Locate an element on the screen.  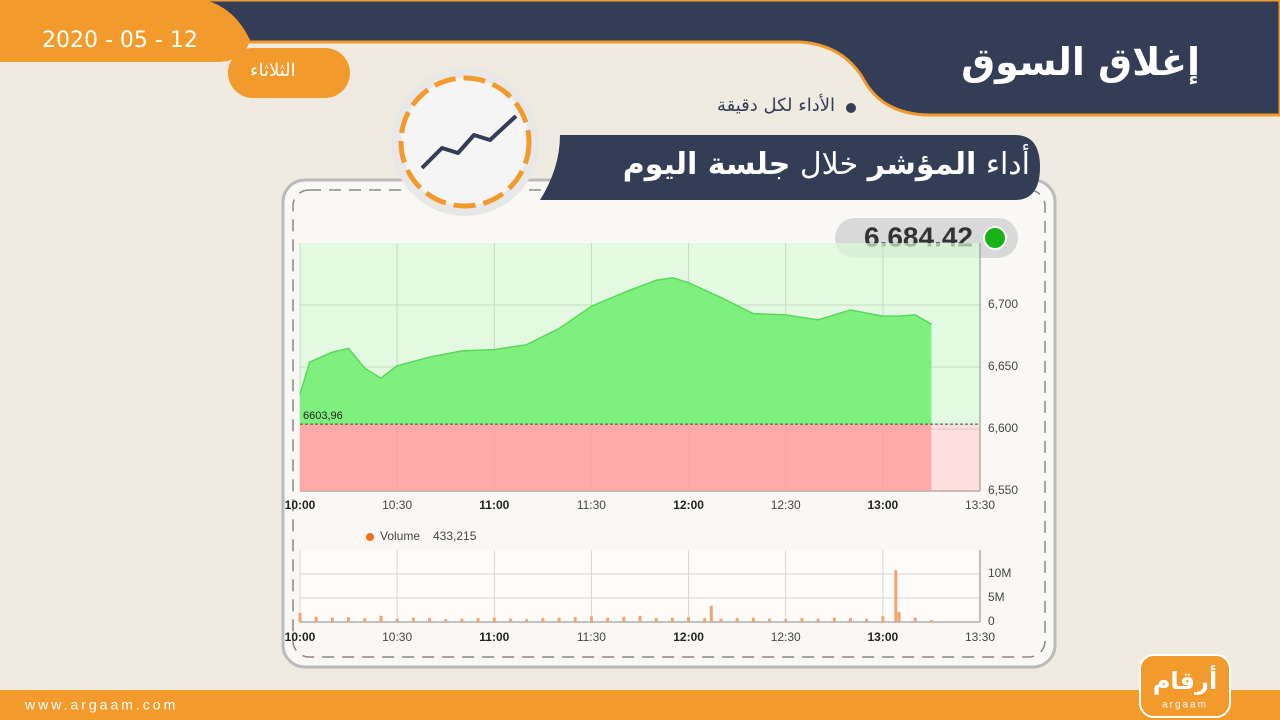
logo: أرقام is located at coordinates (1185, 680).